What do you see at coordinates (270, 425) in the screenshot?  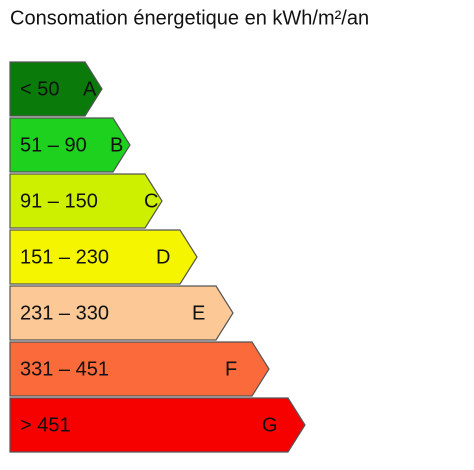 I see `band-letter: G` at bounding box center [270, 425].